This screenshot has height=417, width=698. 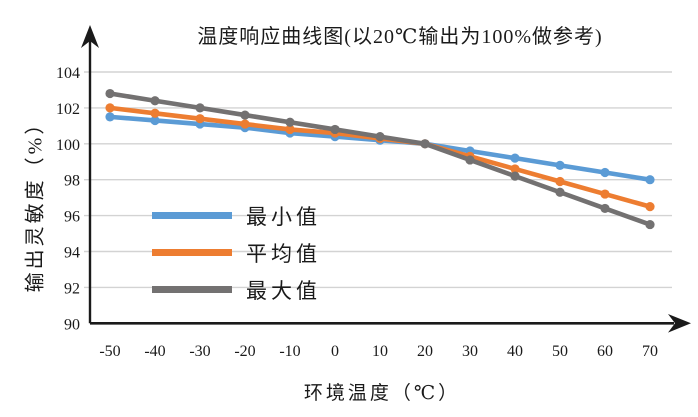 What do you see at coordinates (90, 36) in the screenshot?
I see `y-axis-arrow-icon` at bounding box center [90, 36].